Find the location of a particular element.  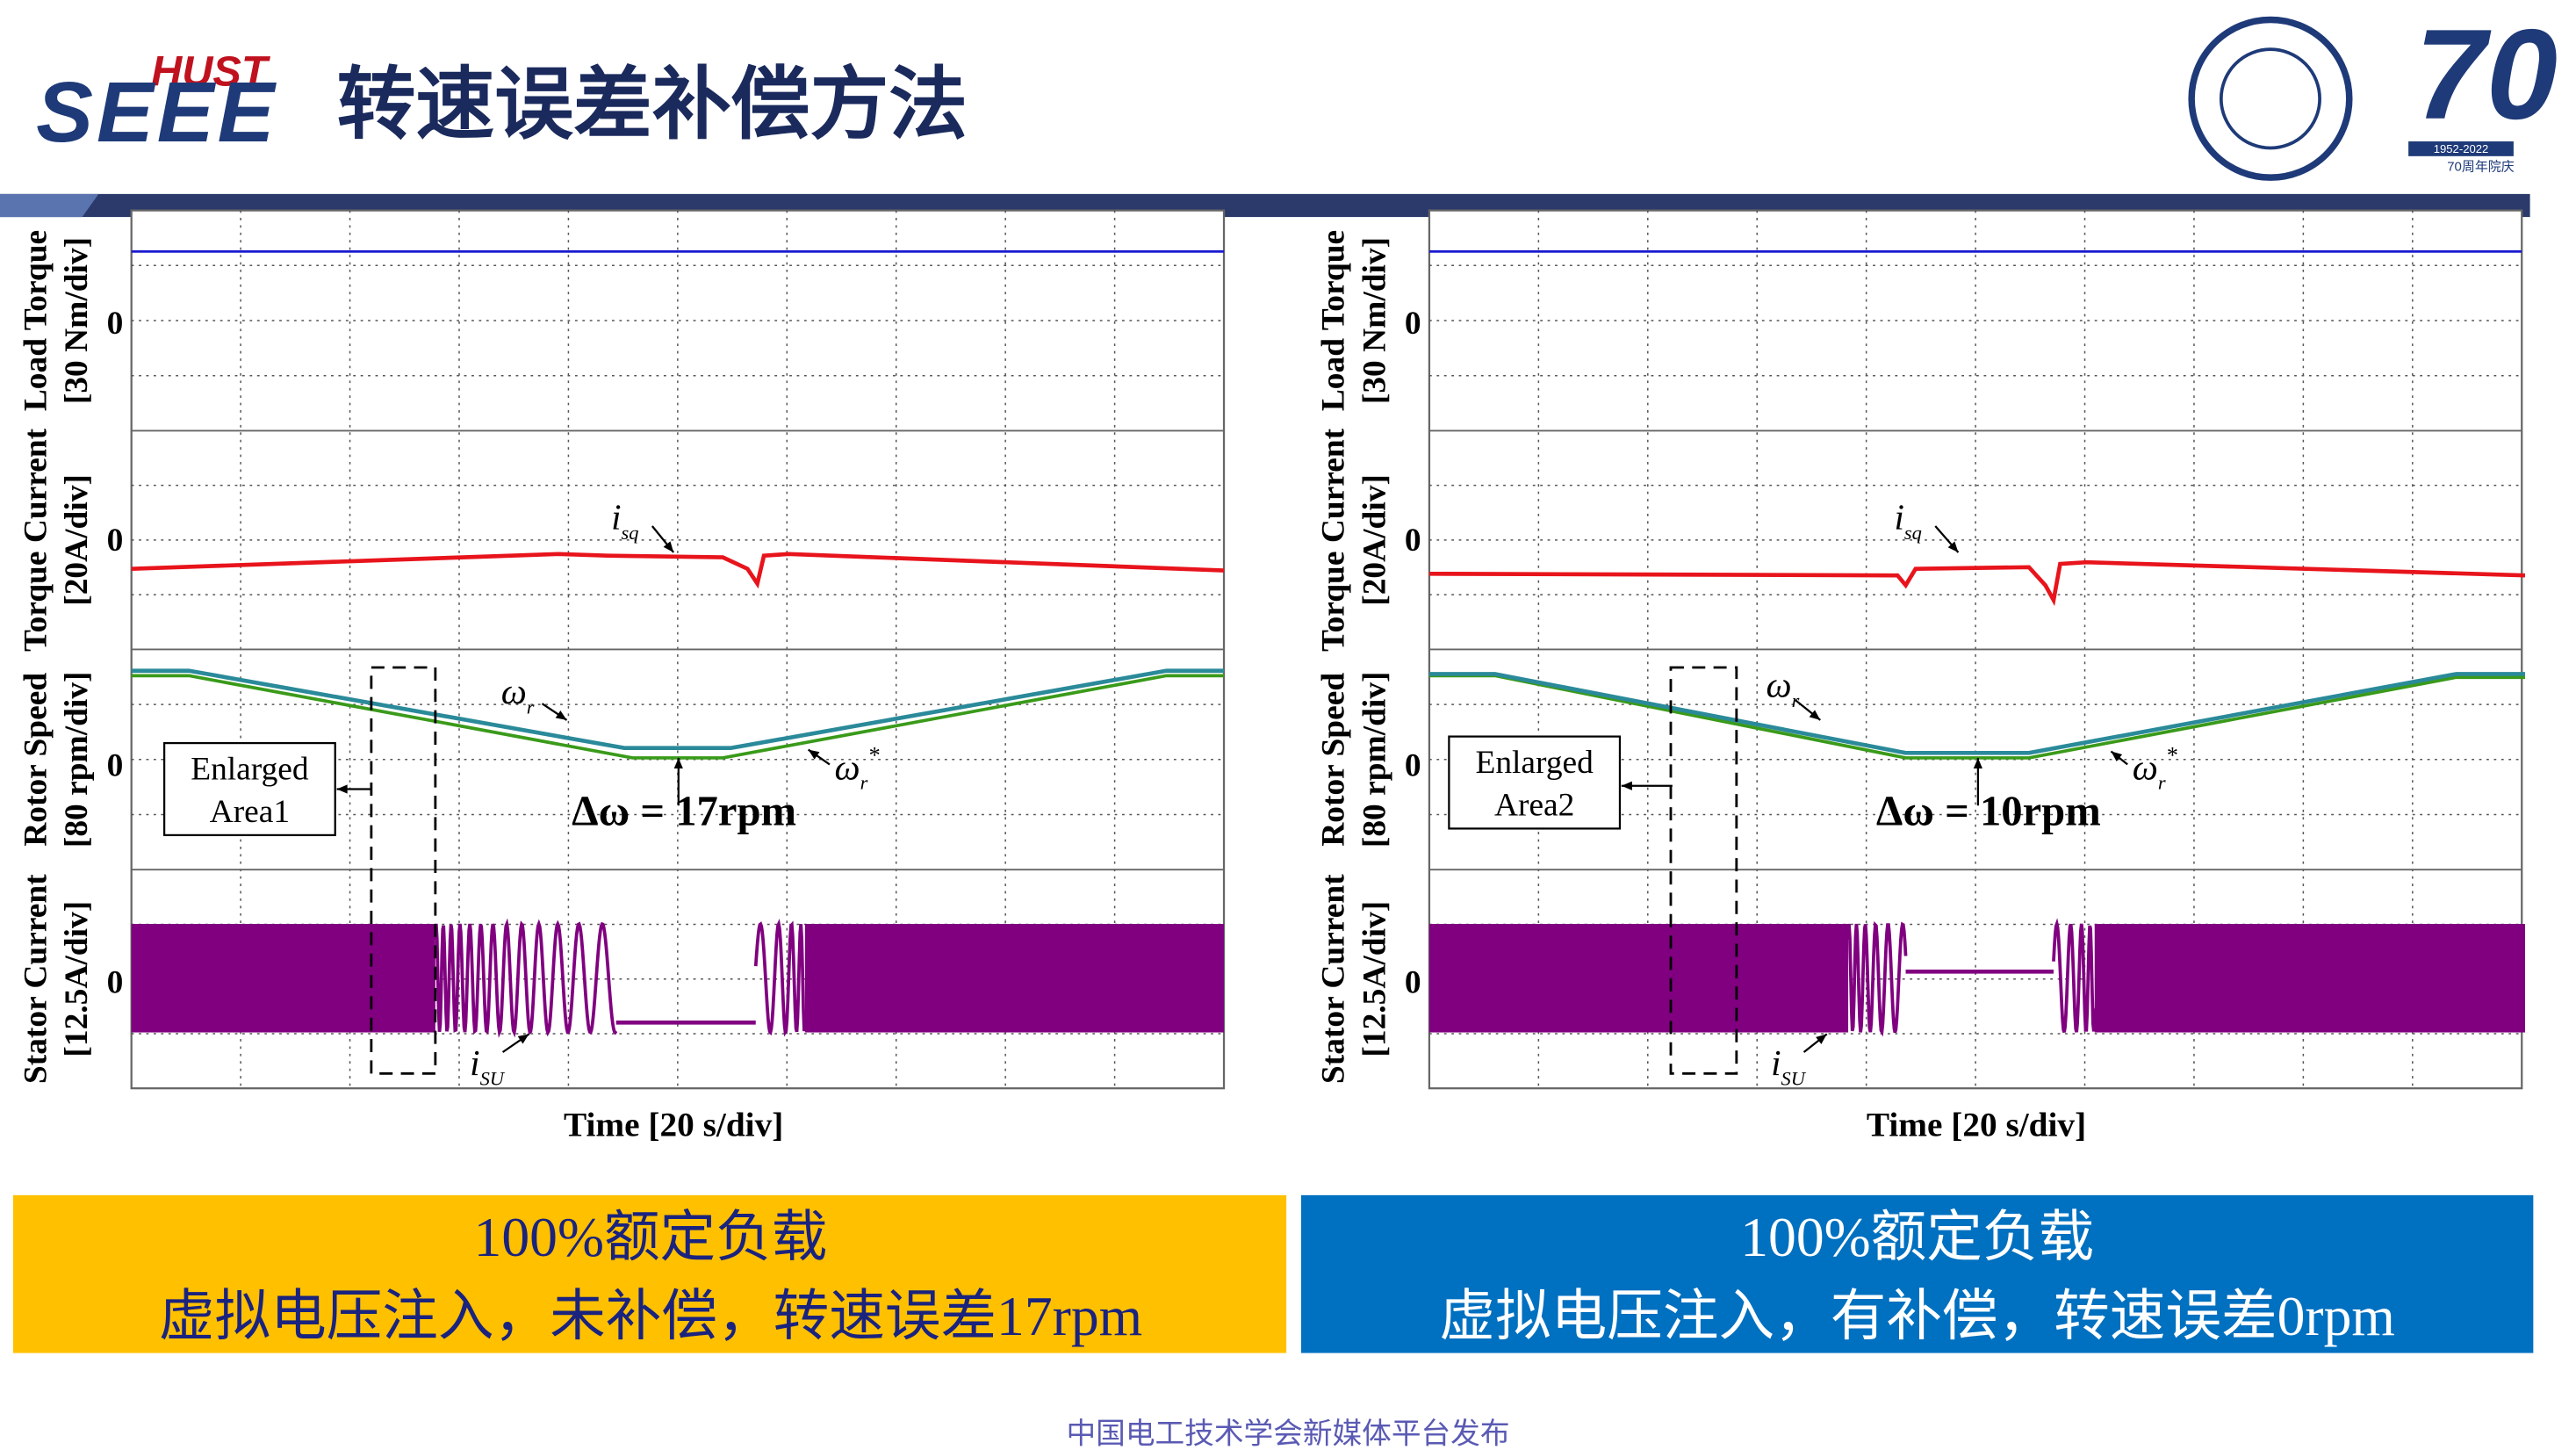

delta-label: Δω = 17rpm is located at coordinates (684, 812).